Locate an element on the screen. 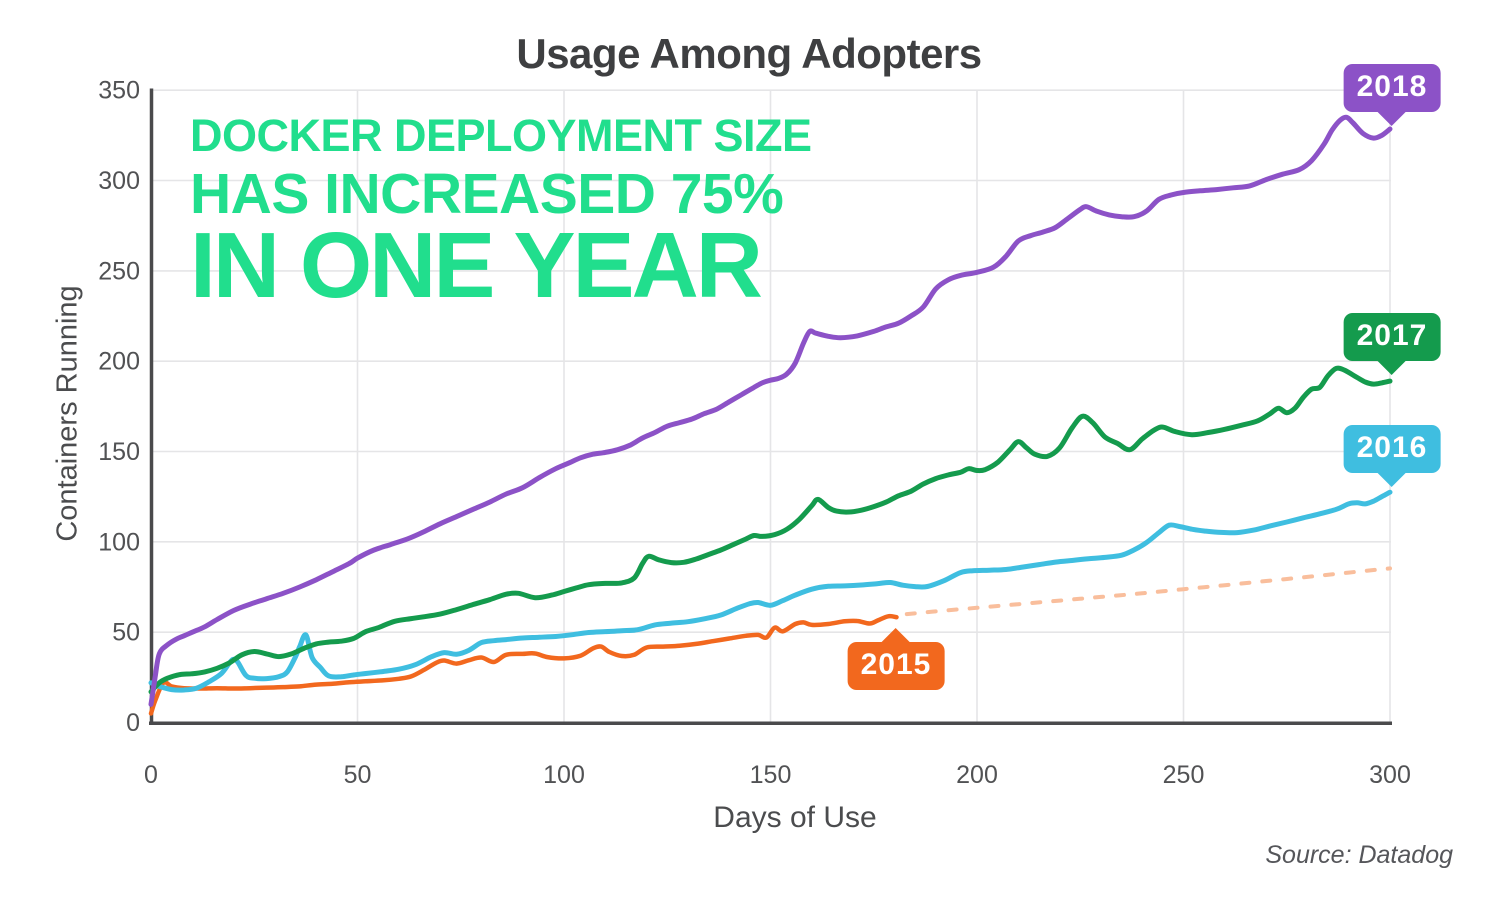 Image resolution: width=1498 pixels, height=909 pixels. x-tick-150: 150 is located at coordinates (771, 775).